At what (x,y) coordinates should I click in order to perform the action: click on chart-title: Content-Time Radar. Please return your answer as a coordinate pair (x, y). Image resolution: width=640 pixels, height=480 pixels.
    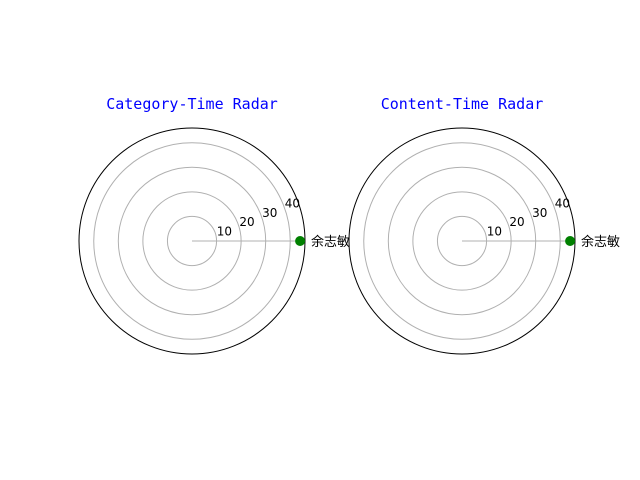
    Looking at the image, I should click on (462, 104).